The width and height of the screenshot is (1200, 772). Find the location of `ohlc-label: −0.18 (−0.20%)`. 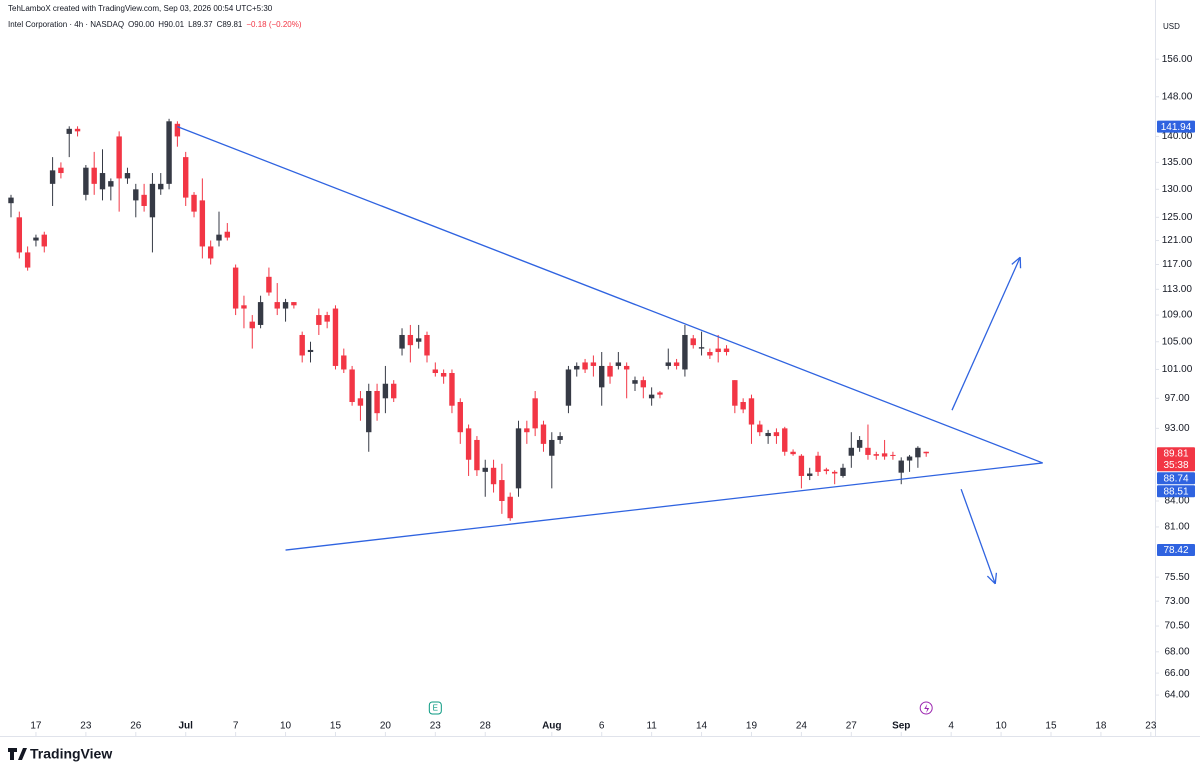

ohlc-label: −0.18 (−0.20%) is located at coordinates (273, 24).